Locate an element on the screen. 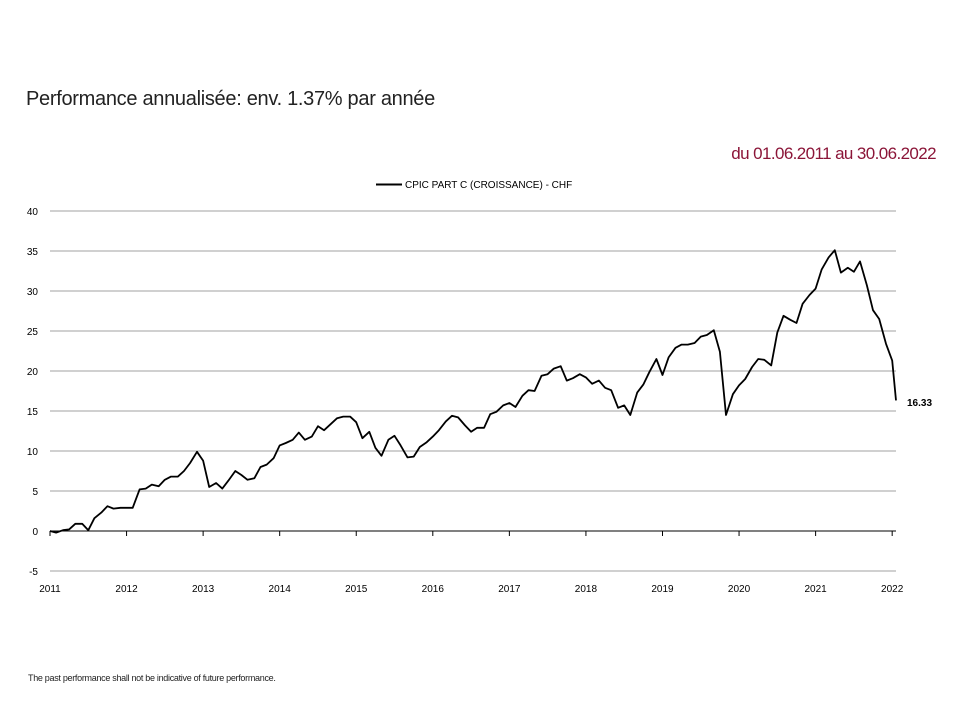 This screenshot has height=720, width=960. x-tick-label: 2015 is located at coordinates (356, 589).